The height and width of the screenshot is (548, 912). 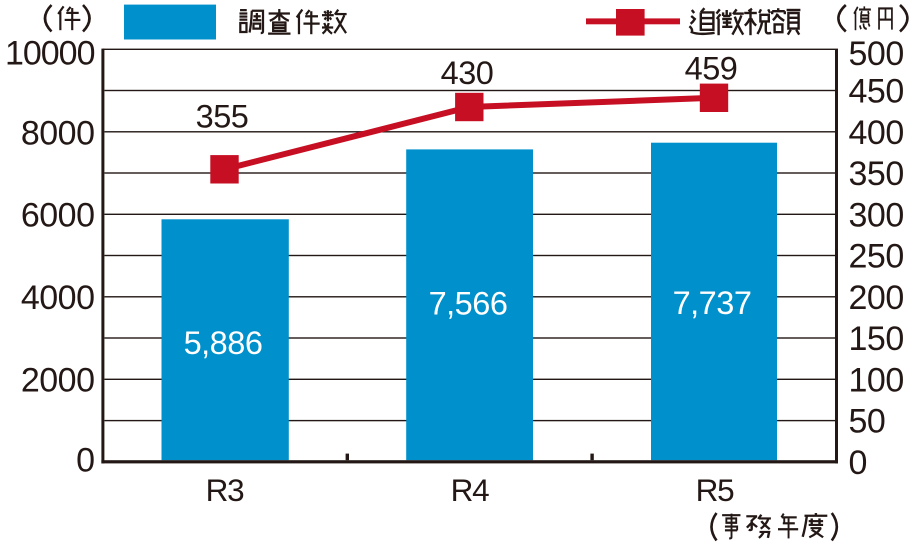 What do you see at coordinates (58, 380) in the screenshot?
I see `svg-text: 2000` at bounding box center [58, 380].